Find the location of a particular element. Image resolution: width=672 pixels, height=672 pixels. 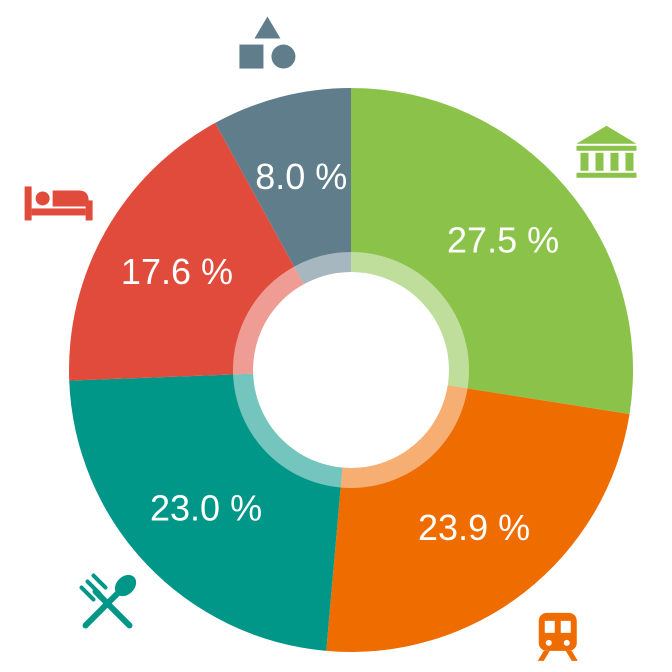

slice-label-food: 23.0 % is located at coordinates (206, 507).